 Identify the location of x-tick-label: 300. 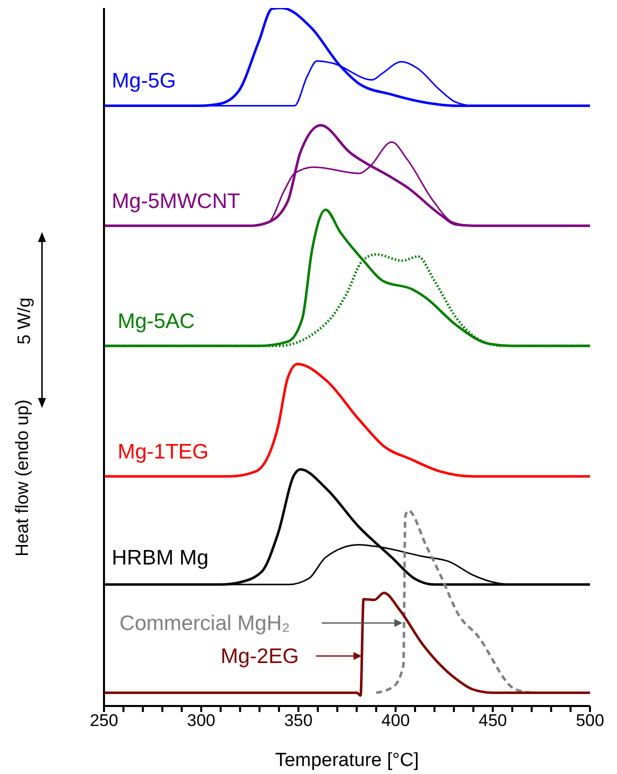
(201, 720).